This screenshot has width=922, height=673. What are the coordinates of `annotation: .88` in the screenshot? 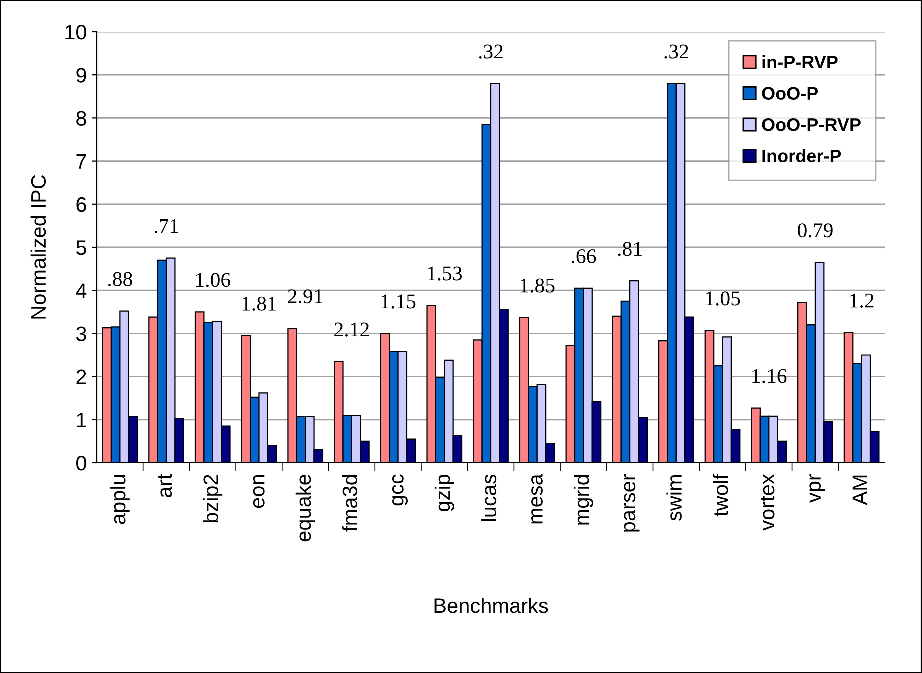 It's located at (120, 279).